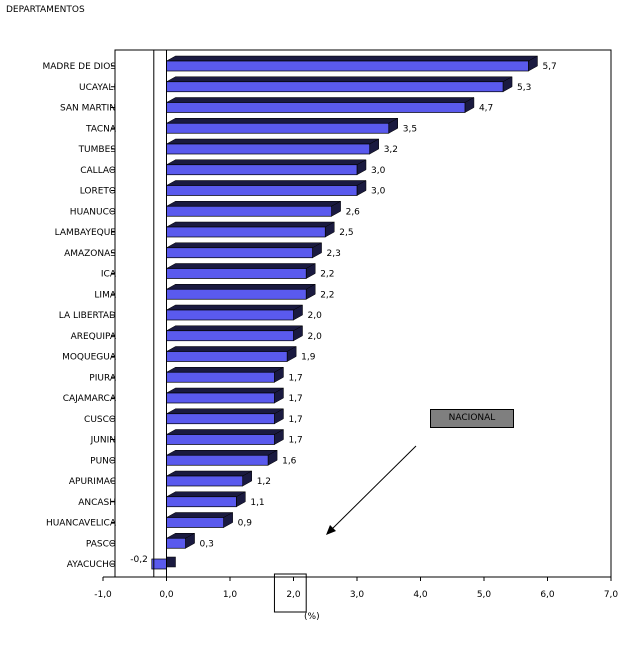 Image resolution: width=636 pixels, height=647 pixels. What do you see at coordinates (549, 67) in the screenshot?
I see `value-label: 5,7` at bounding box center [549, 67].